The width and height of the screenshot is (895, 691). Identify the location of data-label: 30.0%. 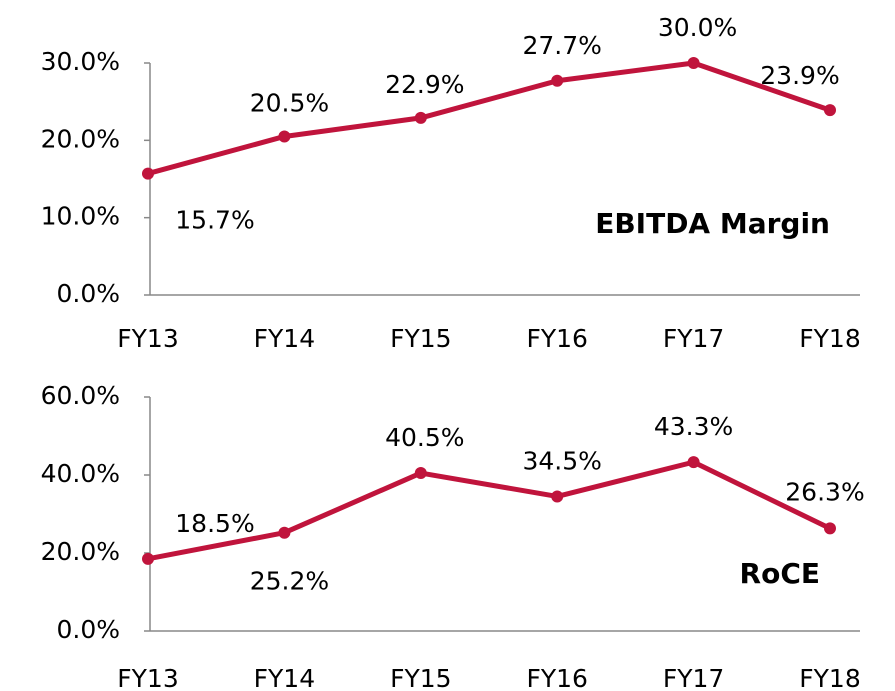
(697, 27).